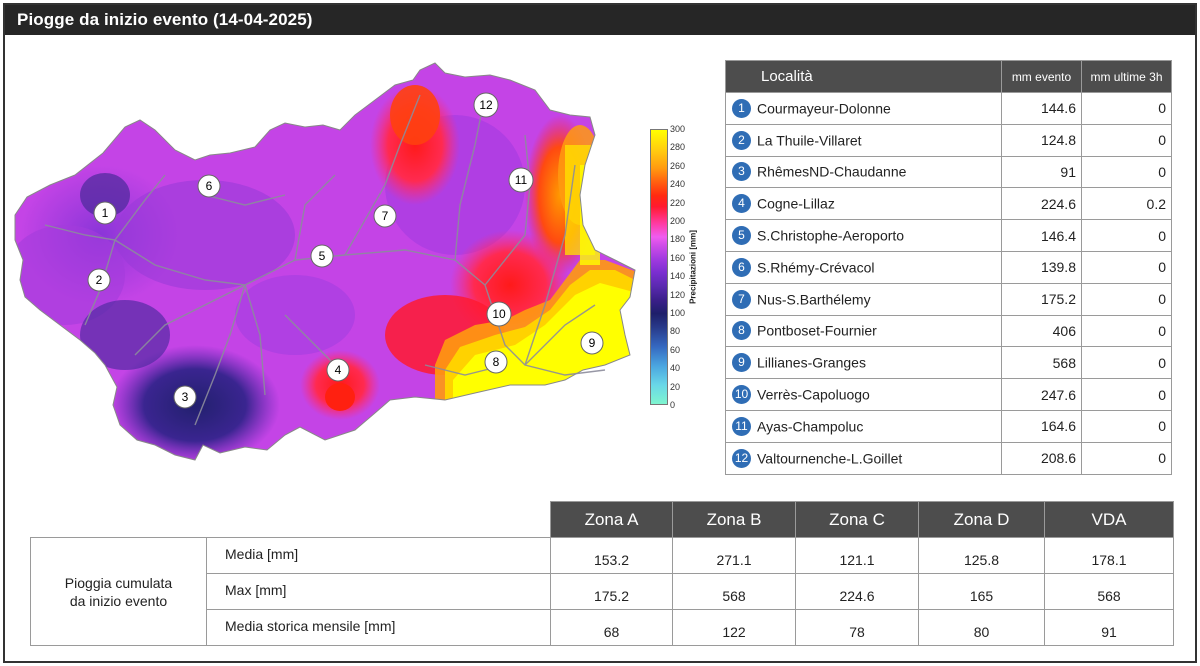 This screenshot has width=1200, height=666. What do you see at coordinates (600, 20) in the screenshot?
I see `page-title: Piogge da inizio evento (14-04-2025)` at bounding box center [600, 20].